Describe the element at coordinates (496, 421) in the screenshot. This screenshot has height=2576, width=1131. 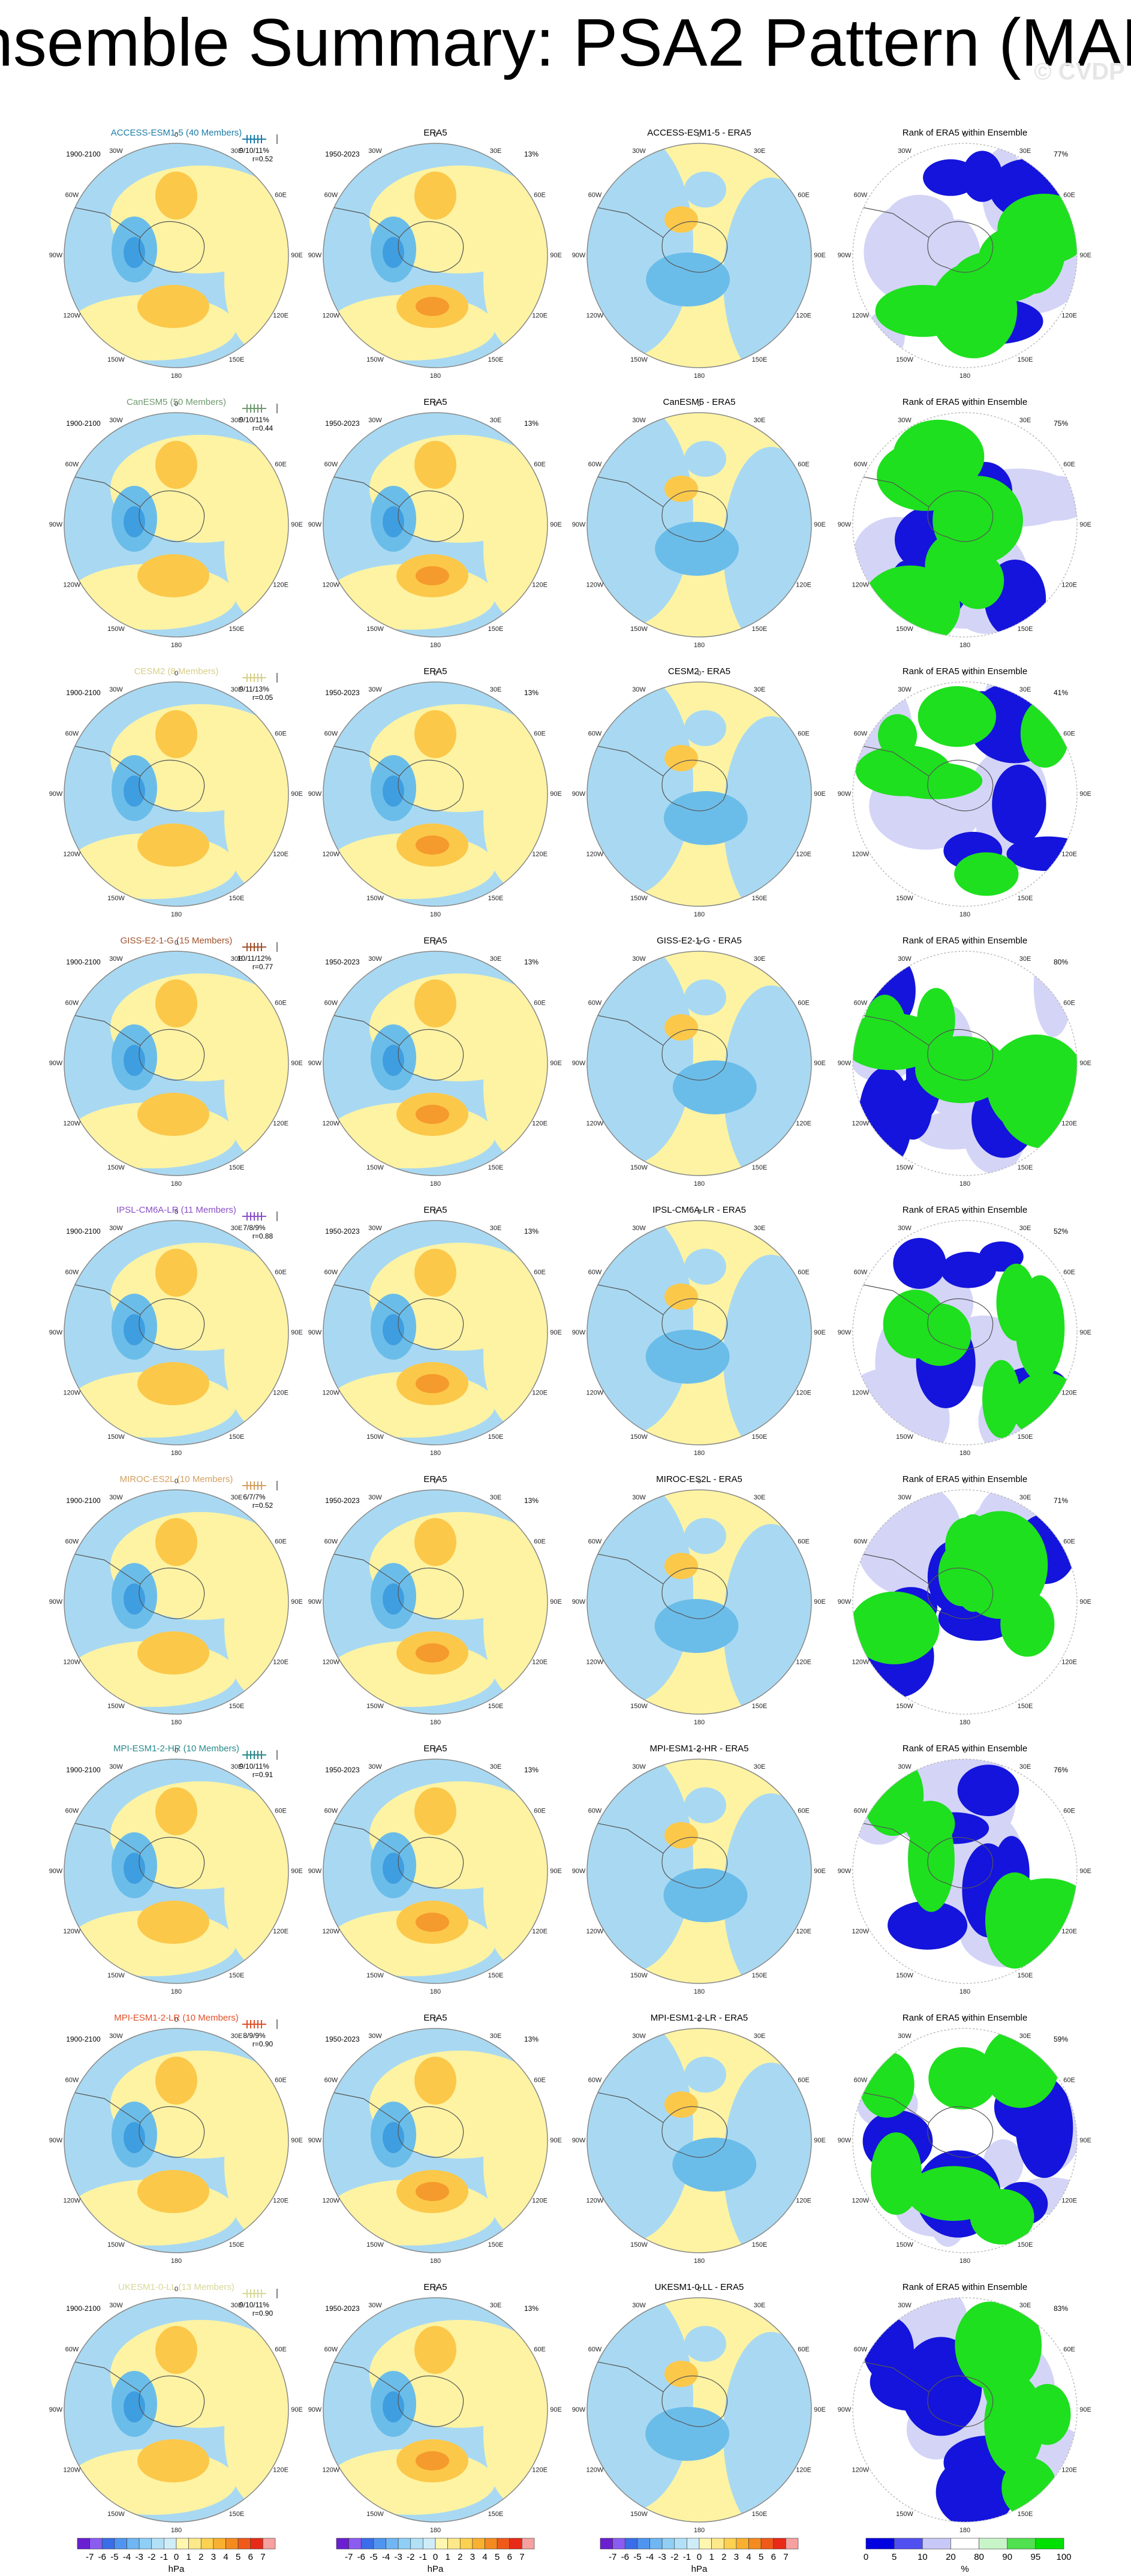
I see `longitude-label: 30E` at that location.